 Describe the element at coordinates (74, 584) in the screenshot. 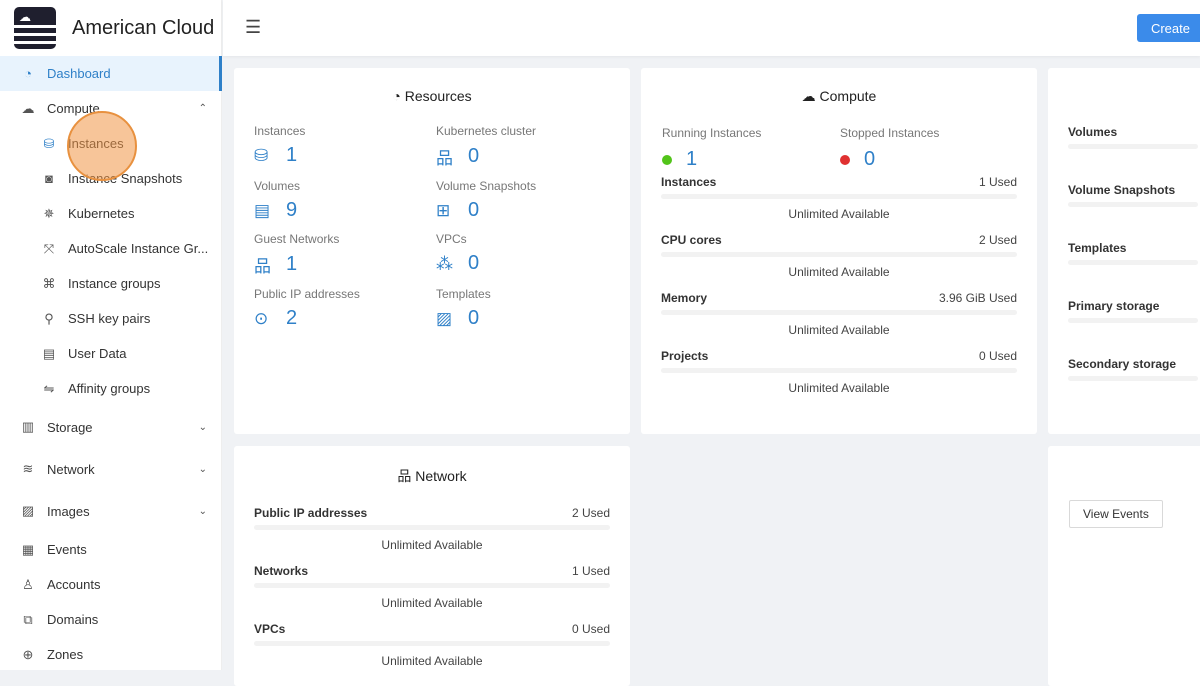

I see `sidebar-item-label: Accounts` at that location.